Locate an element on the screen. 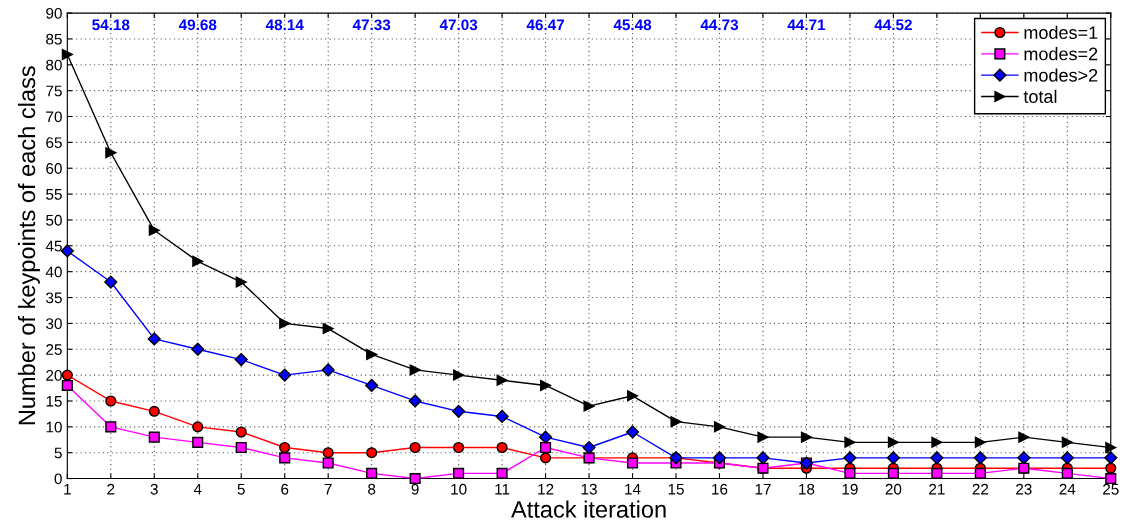 The width and height of the screenshot is (1122, 523). x-tick-label: 18 is located at coordinates (807, 489).